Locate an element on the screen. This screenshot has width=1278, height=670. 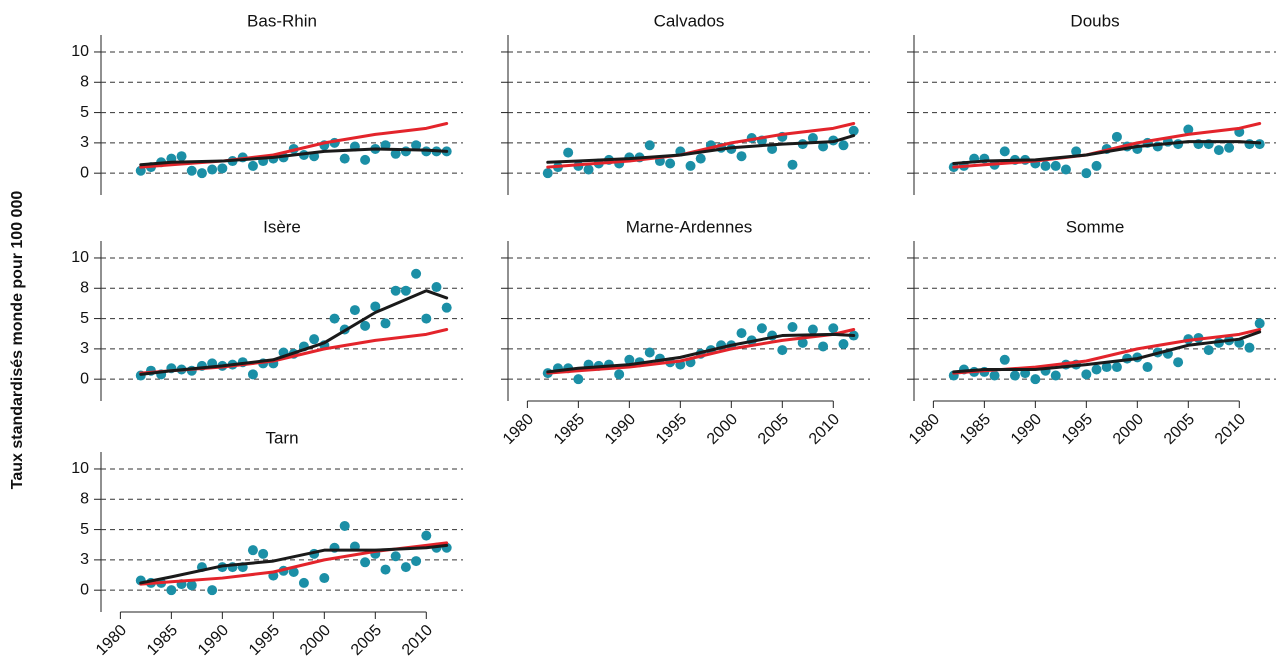
x-tick-label: 1995 is located at coordinates (264, 640).